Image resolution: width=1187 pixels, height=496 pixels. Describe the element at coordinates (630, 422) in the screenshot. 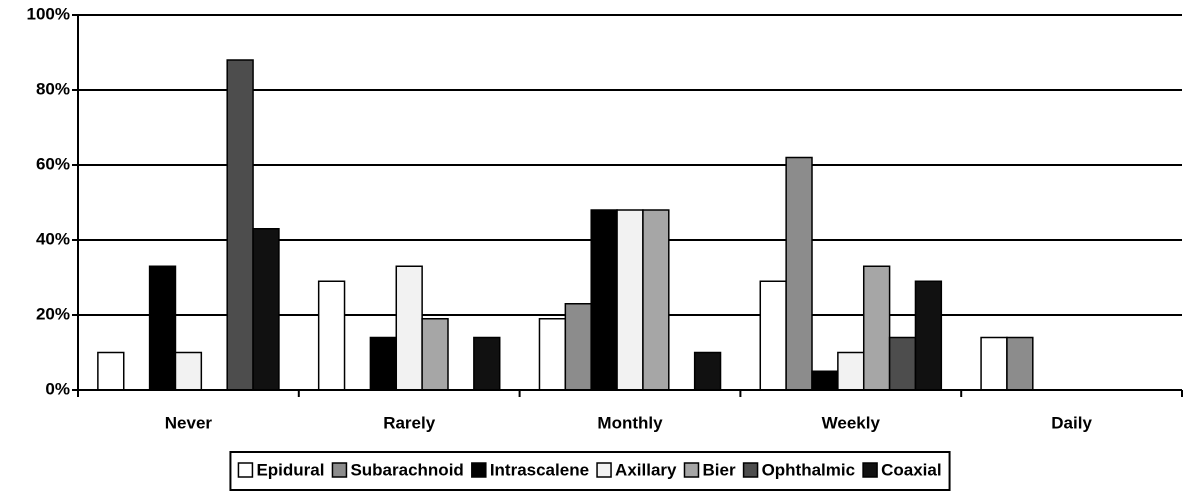

I see `x-tick-label: Monthly` at that location.